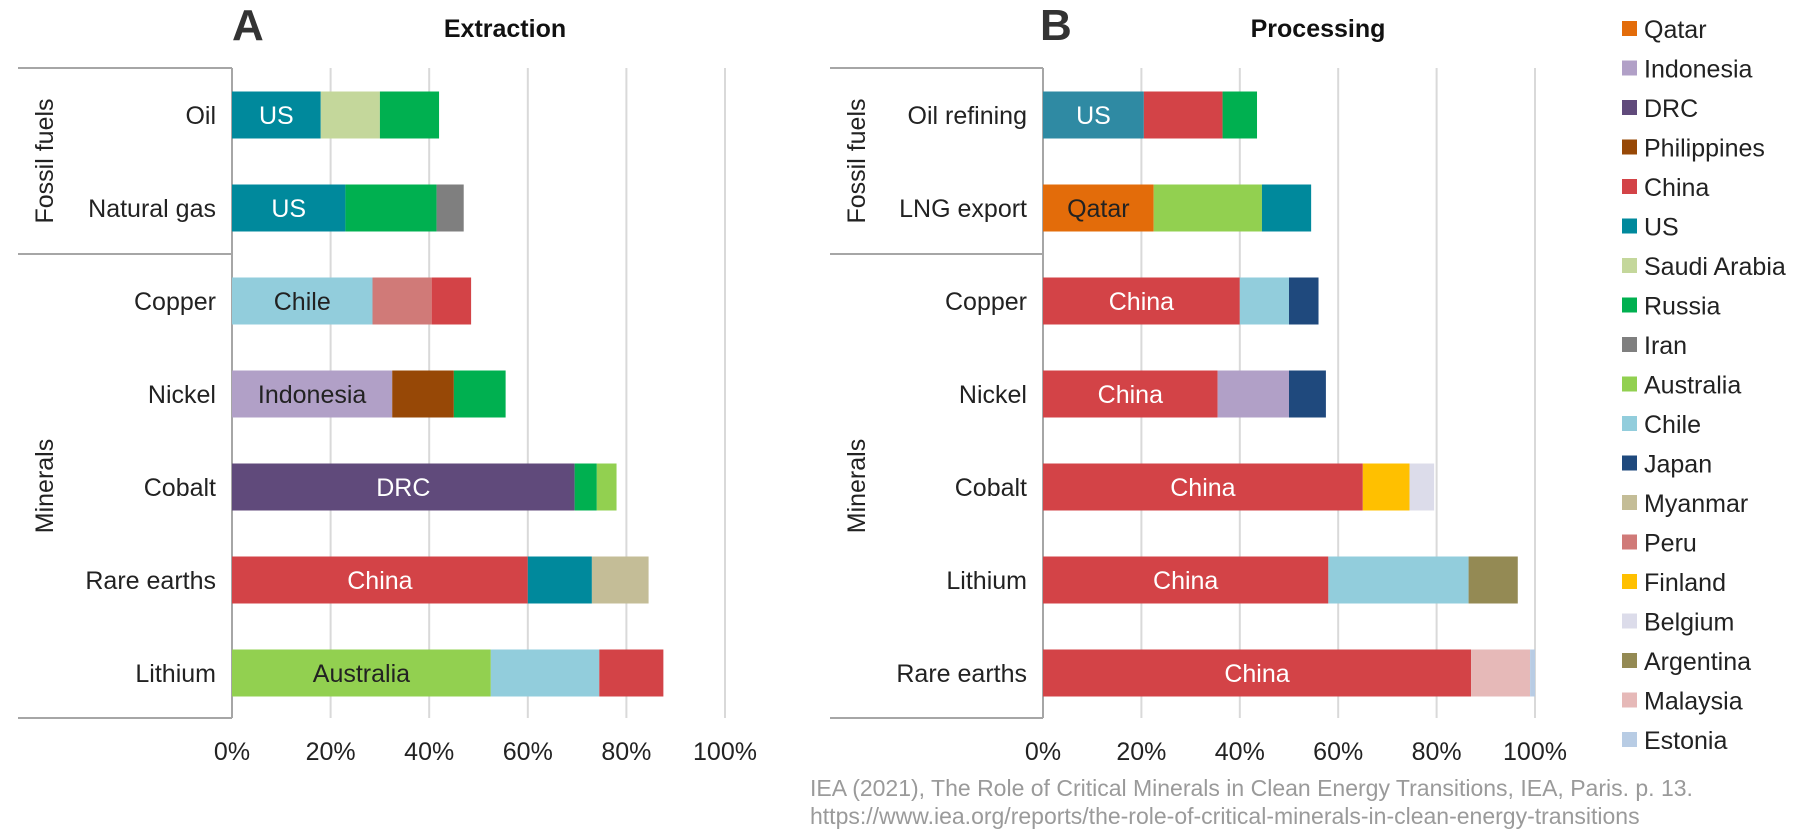 The width and height of the screenshot is (1812, 832). Describe the element at coordinates (1141, 301) in the screenshot. I see `panel-b-bar-copper-china` at that location.